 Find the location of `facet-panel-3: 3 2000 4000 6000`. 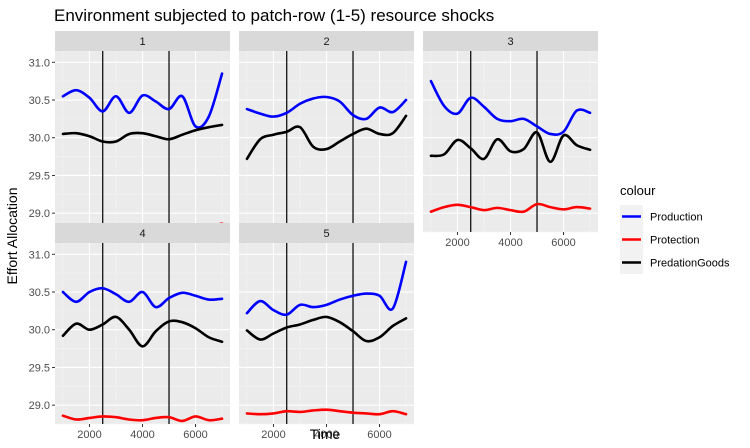

facet-panel-3: 3 2000 4000 6000 is located at coordinates (510, 140).